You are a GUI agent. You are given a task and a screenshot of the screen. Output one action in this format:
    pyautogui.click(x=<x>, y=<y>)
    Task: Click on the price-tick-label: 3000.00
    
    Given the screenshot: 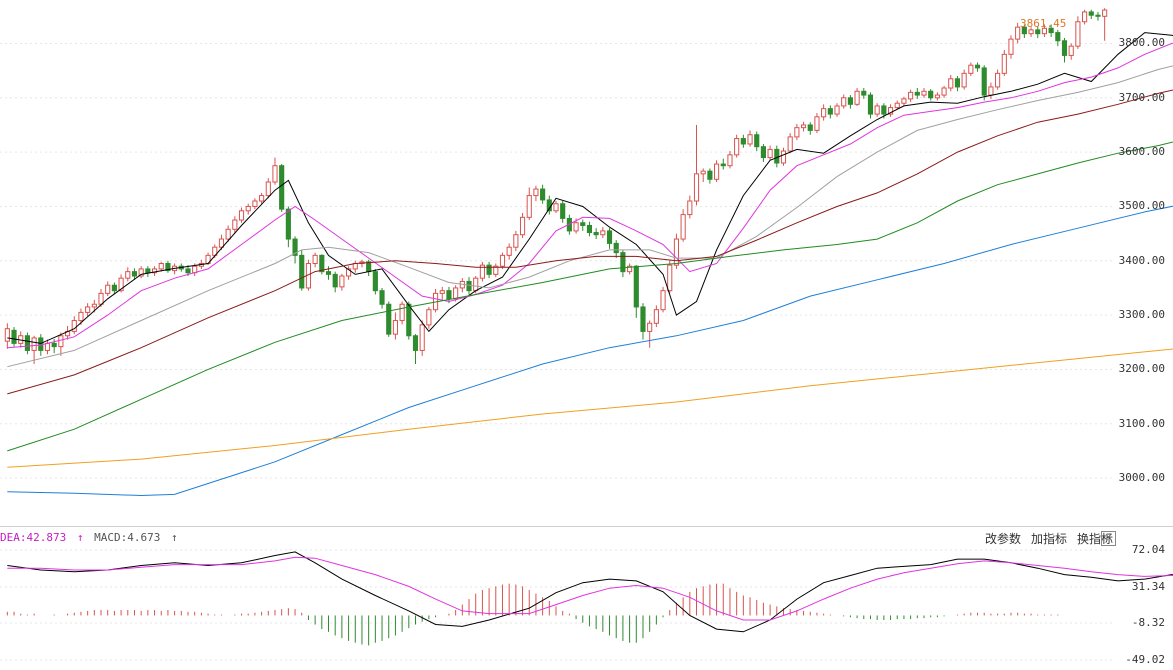 What is the action you would take?
    pyautogui.click(x=1141, y=478)
    